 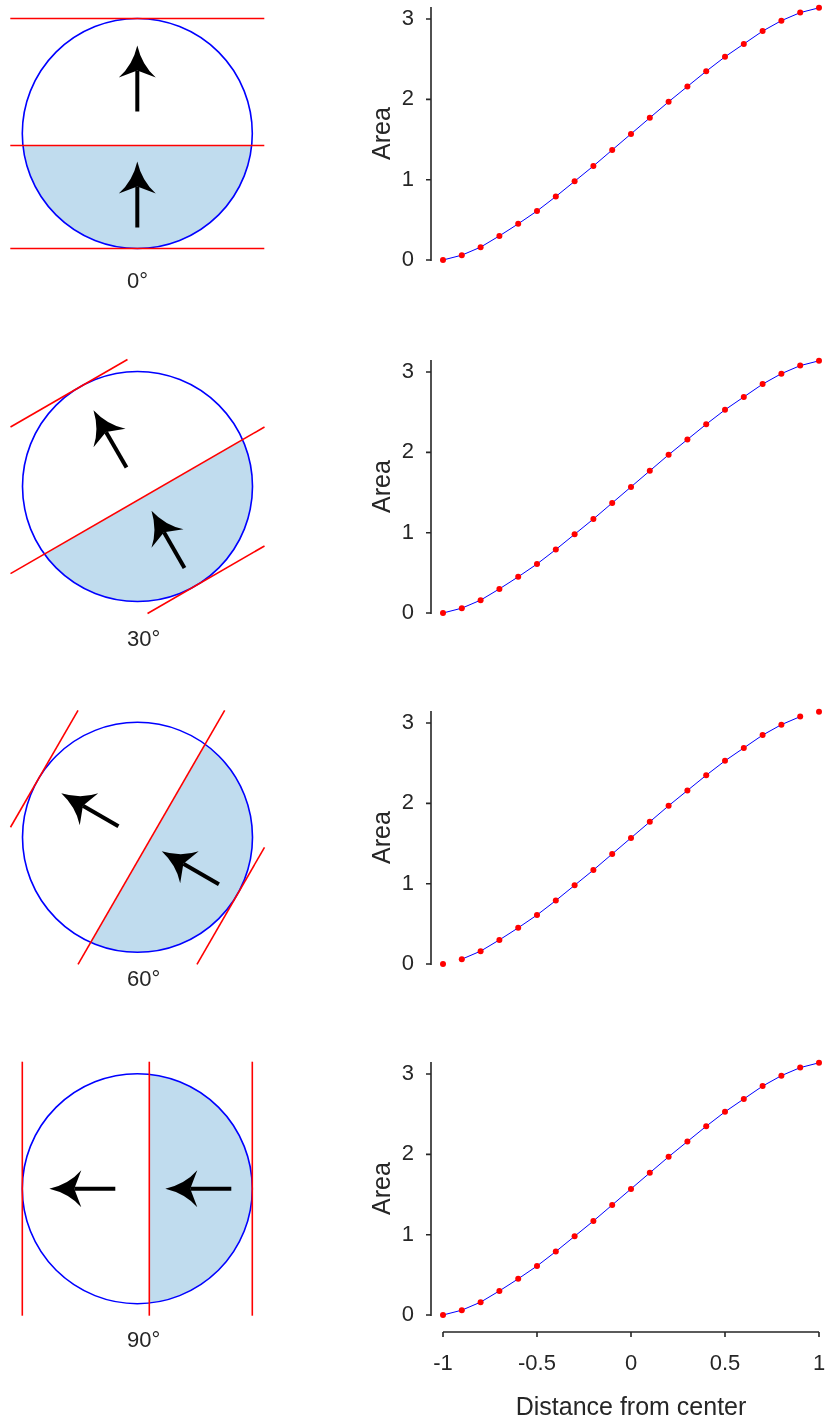 I want to click on text: 60°, so click(x=144, y=979).